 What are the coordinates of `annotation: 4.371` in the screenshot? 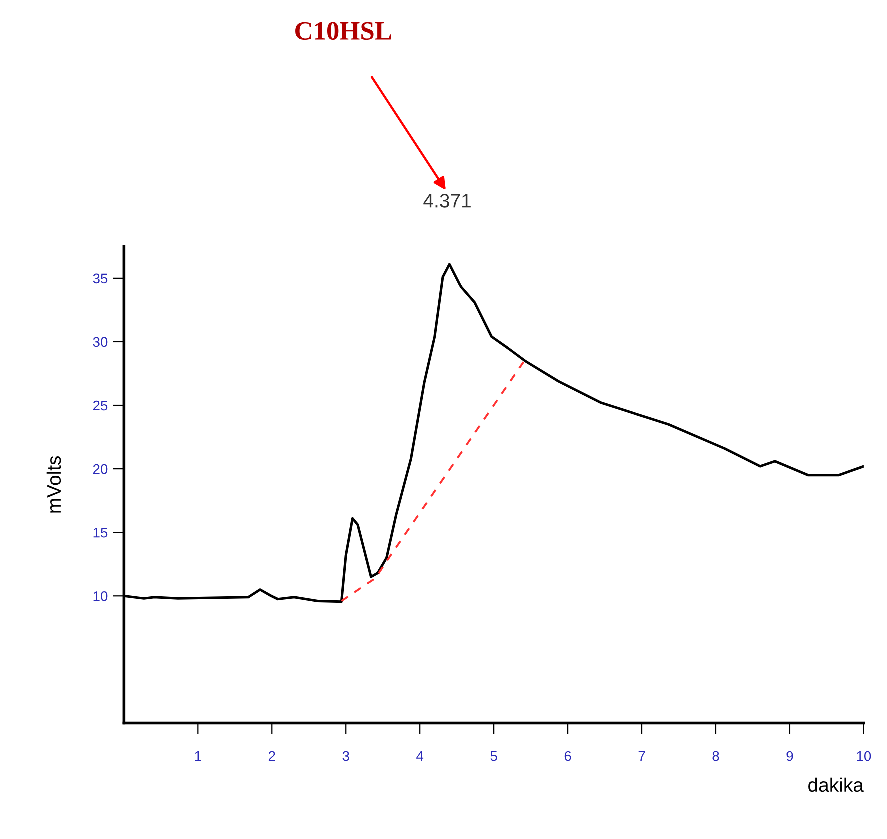 It's located at (447, 201).